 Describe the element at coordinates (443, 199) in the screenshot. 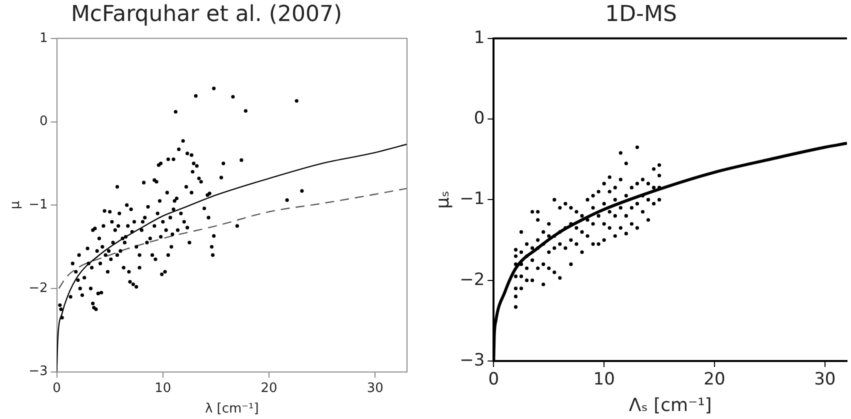

I see `y-axis-title: μₛ` at that location.